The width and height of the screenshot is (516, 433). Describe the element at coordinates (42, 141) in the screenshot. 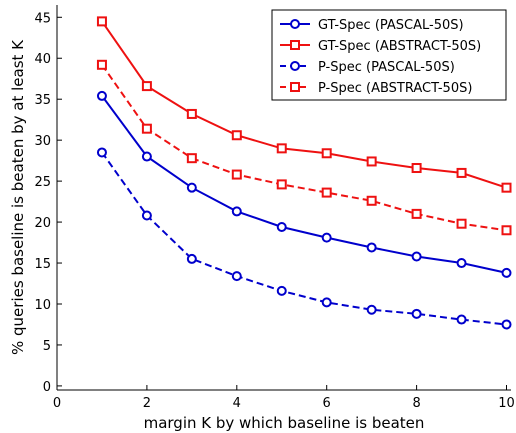

I see `y-tick-label: 30` at that location.